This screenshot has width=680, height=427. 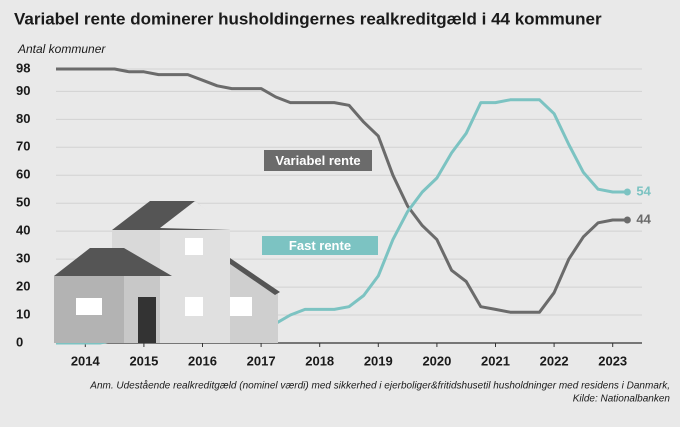 What do you see at coordinates (436, 360) in the screenshot?
I see `x-tick-label: 2020` at bounding box center [436, 360].